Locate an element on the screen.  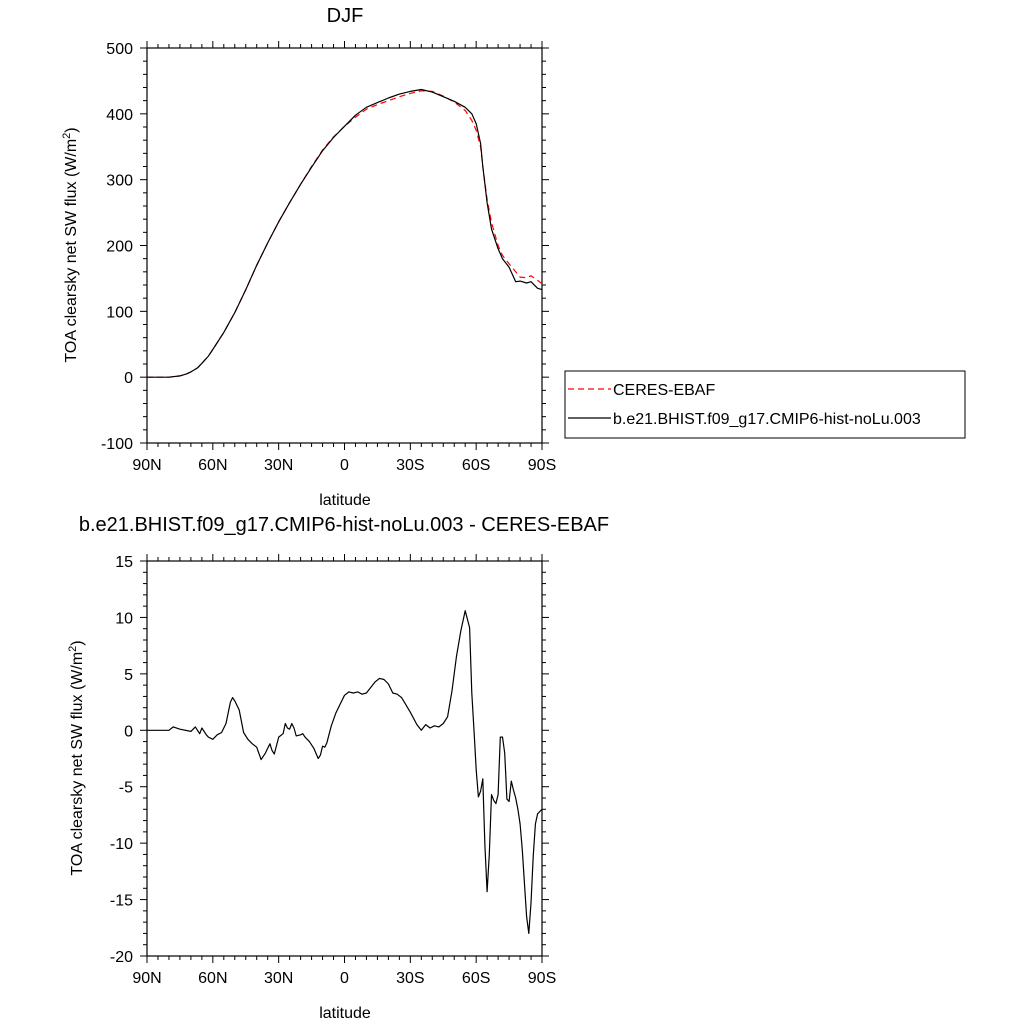
y-tick-label: -10 is located at coordinates (121, 844).